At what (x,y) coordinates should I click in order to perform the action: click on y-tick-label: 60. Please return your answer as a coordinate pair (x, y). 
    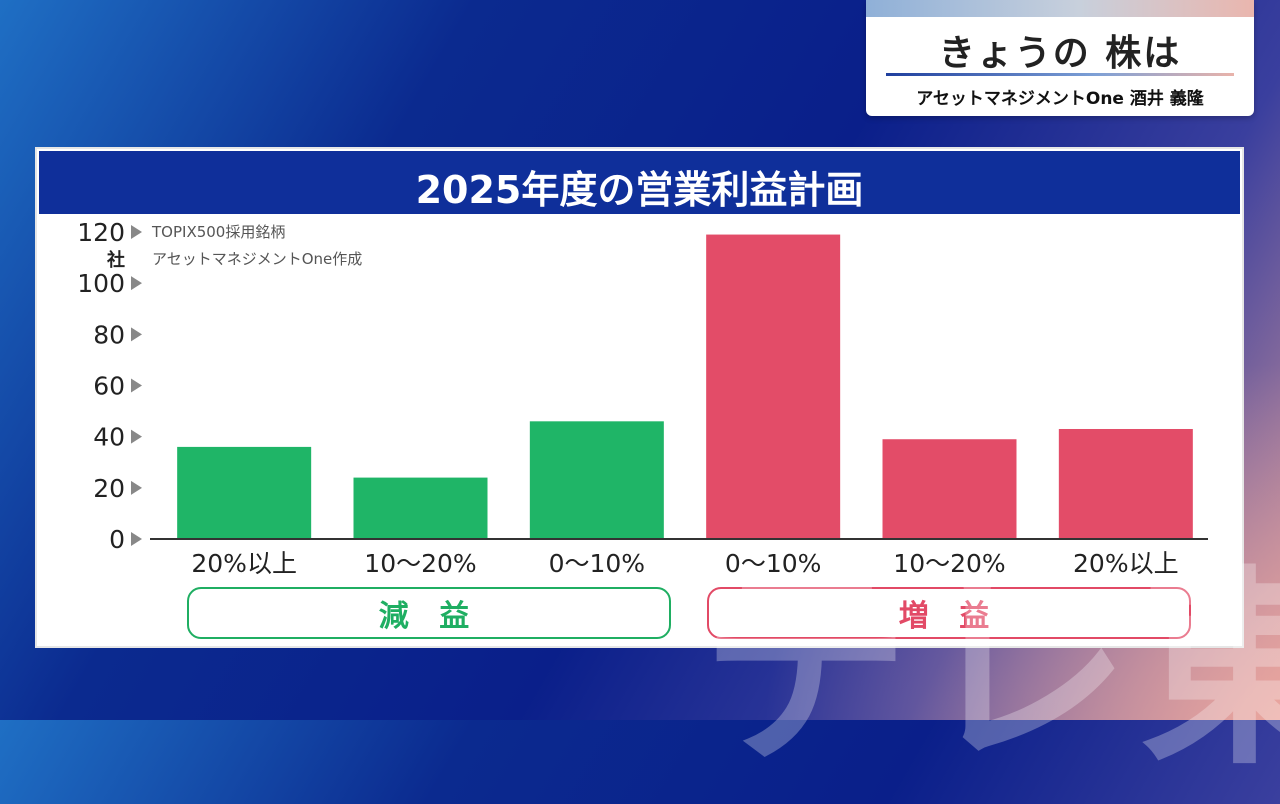
    Looking at the image, I should click on (109, 386).